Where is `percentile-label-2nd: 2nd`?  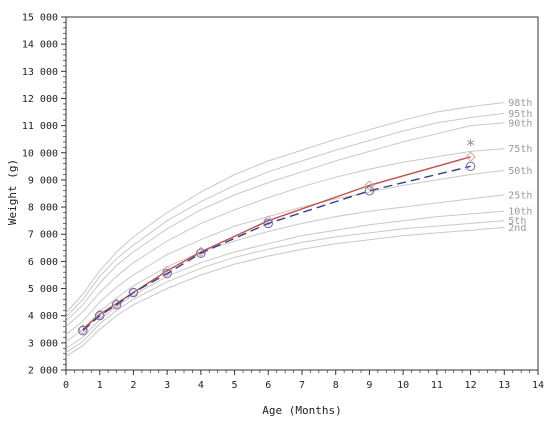
percentile-label-2nd: 2nd is located at coordinates (517, 228).